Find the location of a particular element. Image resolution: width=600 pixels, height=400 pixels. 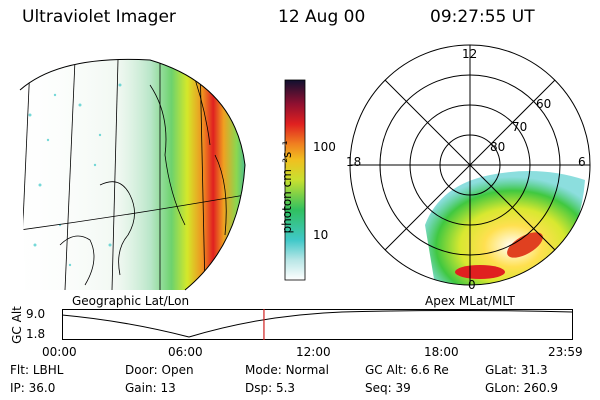

time-tick-4: 23:59 is located at coordinates (565, 352).